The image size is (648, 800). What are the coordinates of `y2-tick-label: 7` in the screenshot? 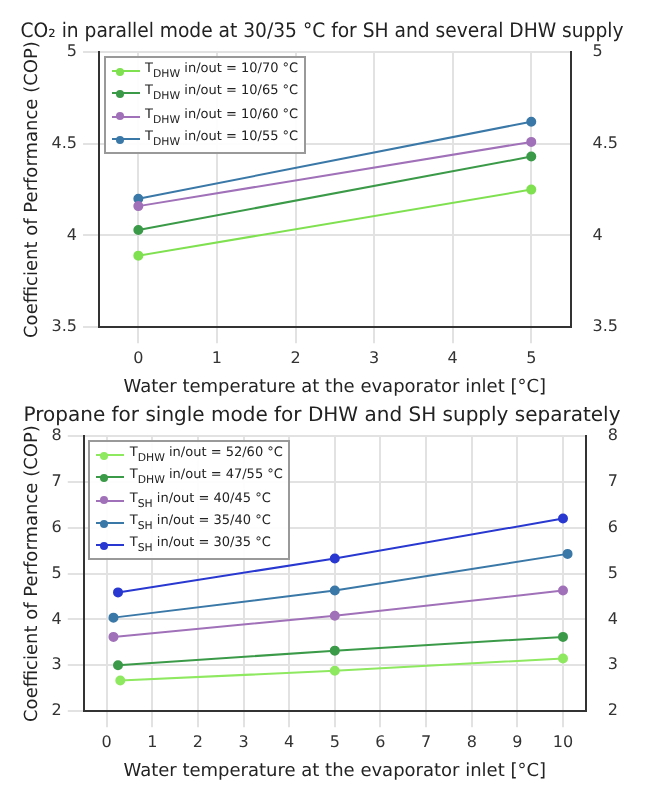 It's located at (613, 481).